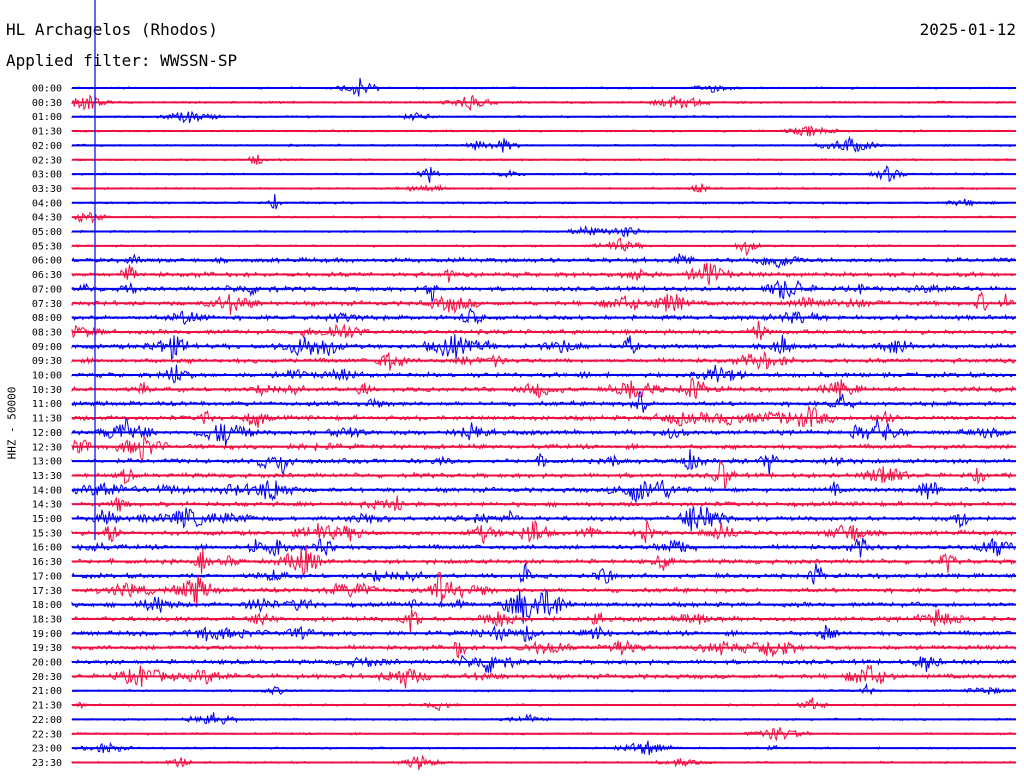 The width and height of the screenshot is (1024, 780). What do you see at coordinates (47, 261) in the screenshot?
I see `row-time-label: 06:00` at bounding box center [47, 261].